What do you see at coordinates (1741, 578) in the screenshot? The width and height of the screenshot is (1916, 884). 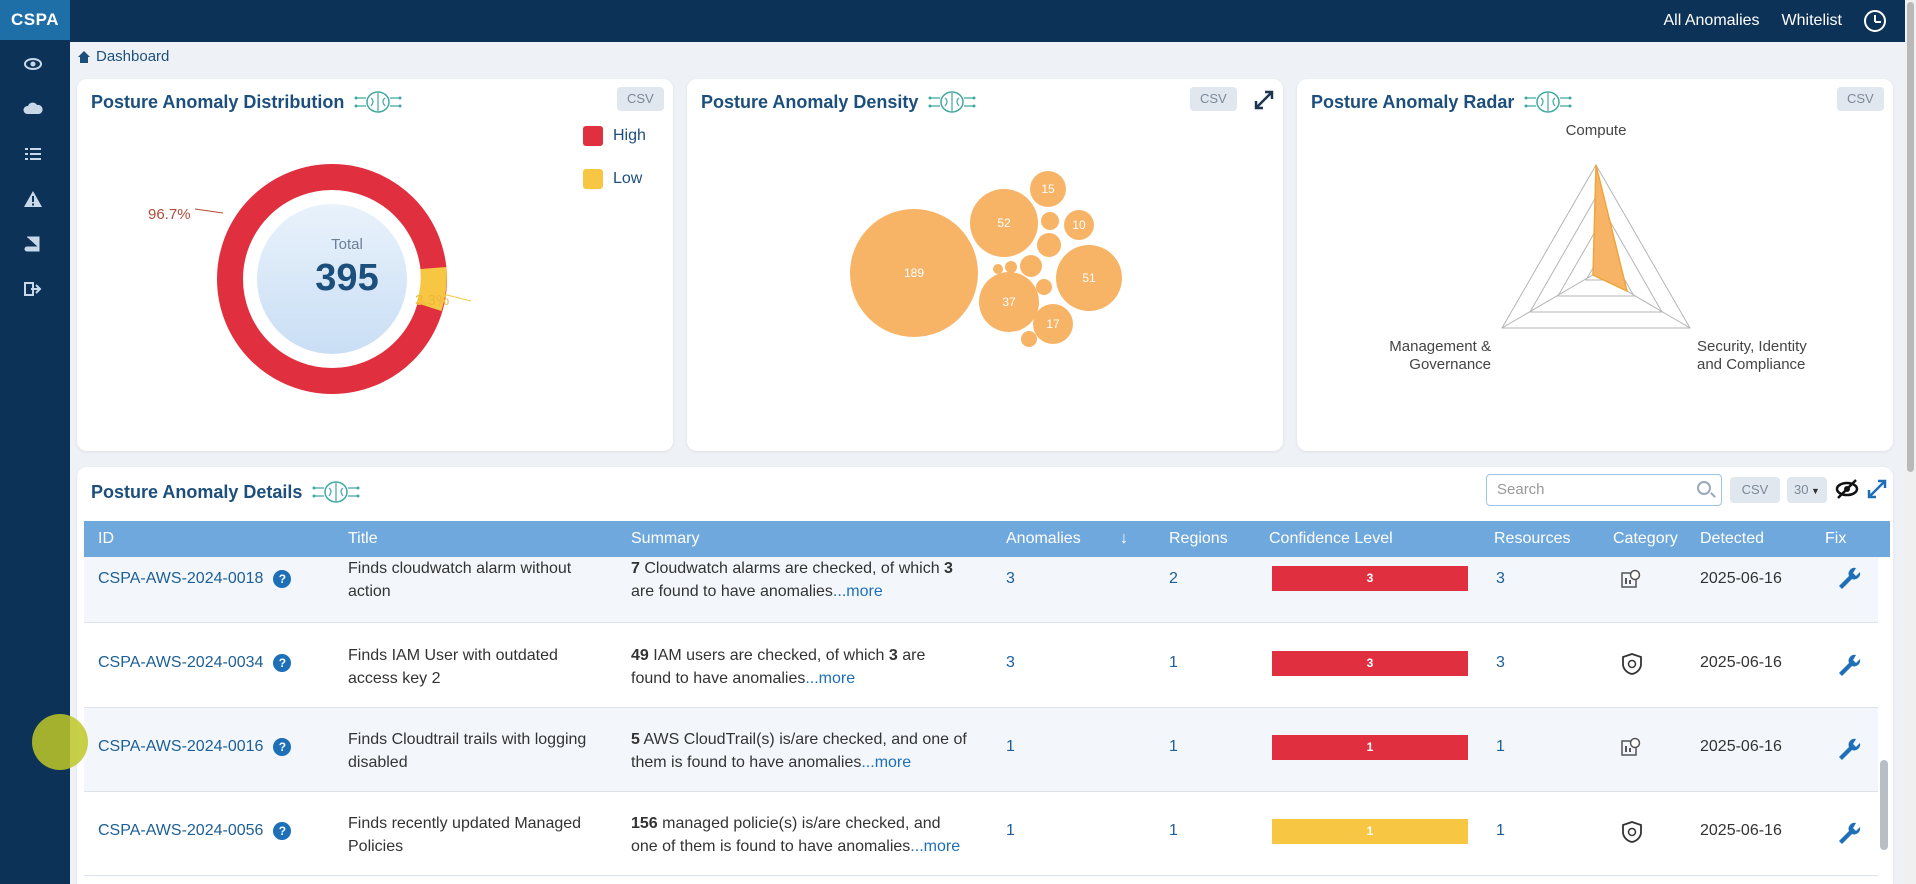 I see `row-detected: 2025-06-16` at bounding box center [1741, 578].